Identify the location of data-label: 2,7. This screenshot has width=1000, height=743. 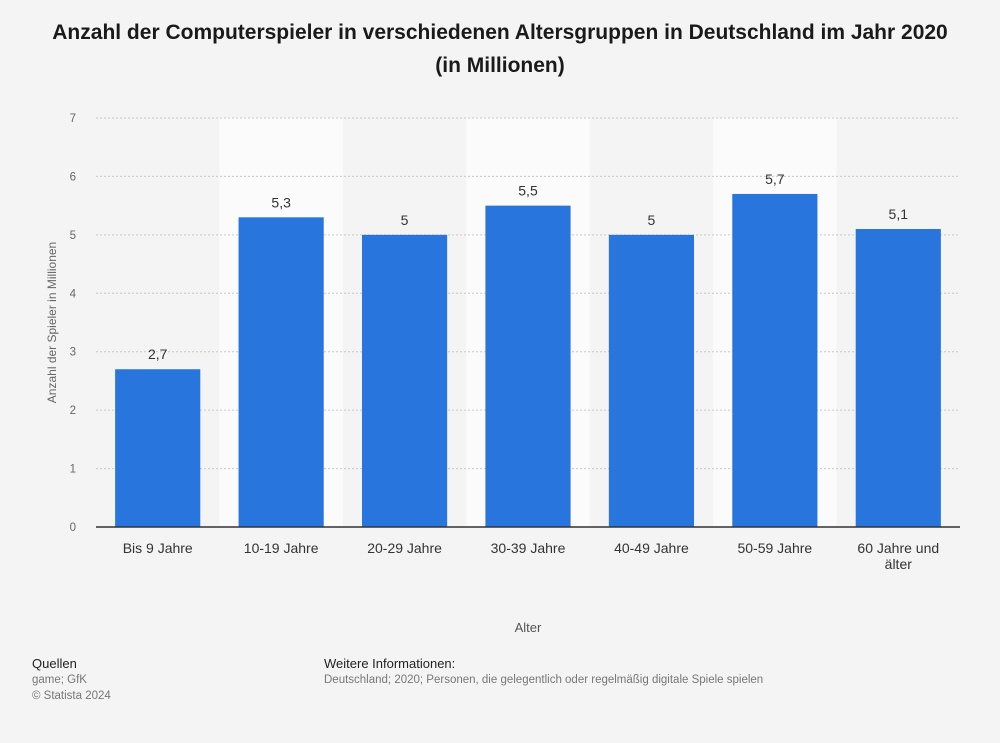
(158, 354).